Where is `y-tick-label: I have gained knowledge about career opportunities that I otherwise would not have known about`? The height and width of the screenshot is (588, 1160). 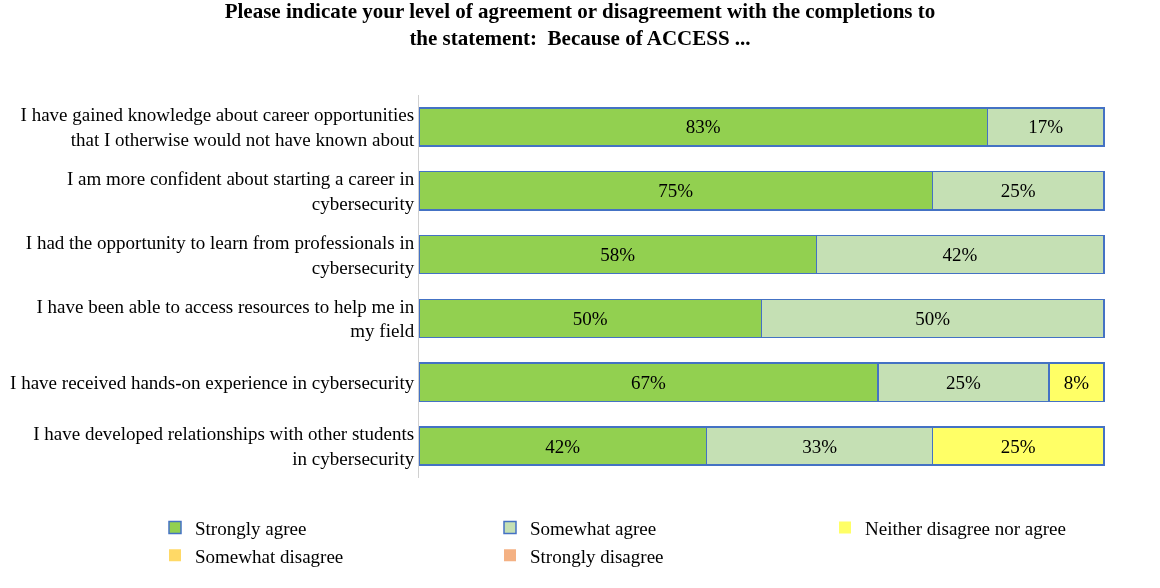 y-tick-label: I have gained knowledge about career opportunities that I otherwise would not have known about is located at coordinates (217, 127).